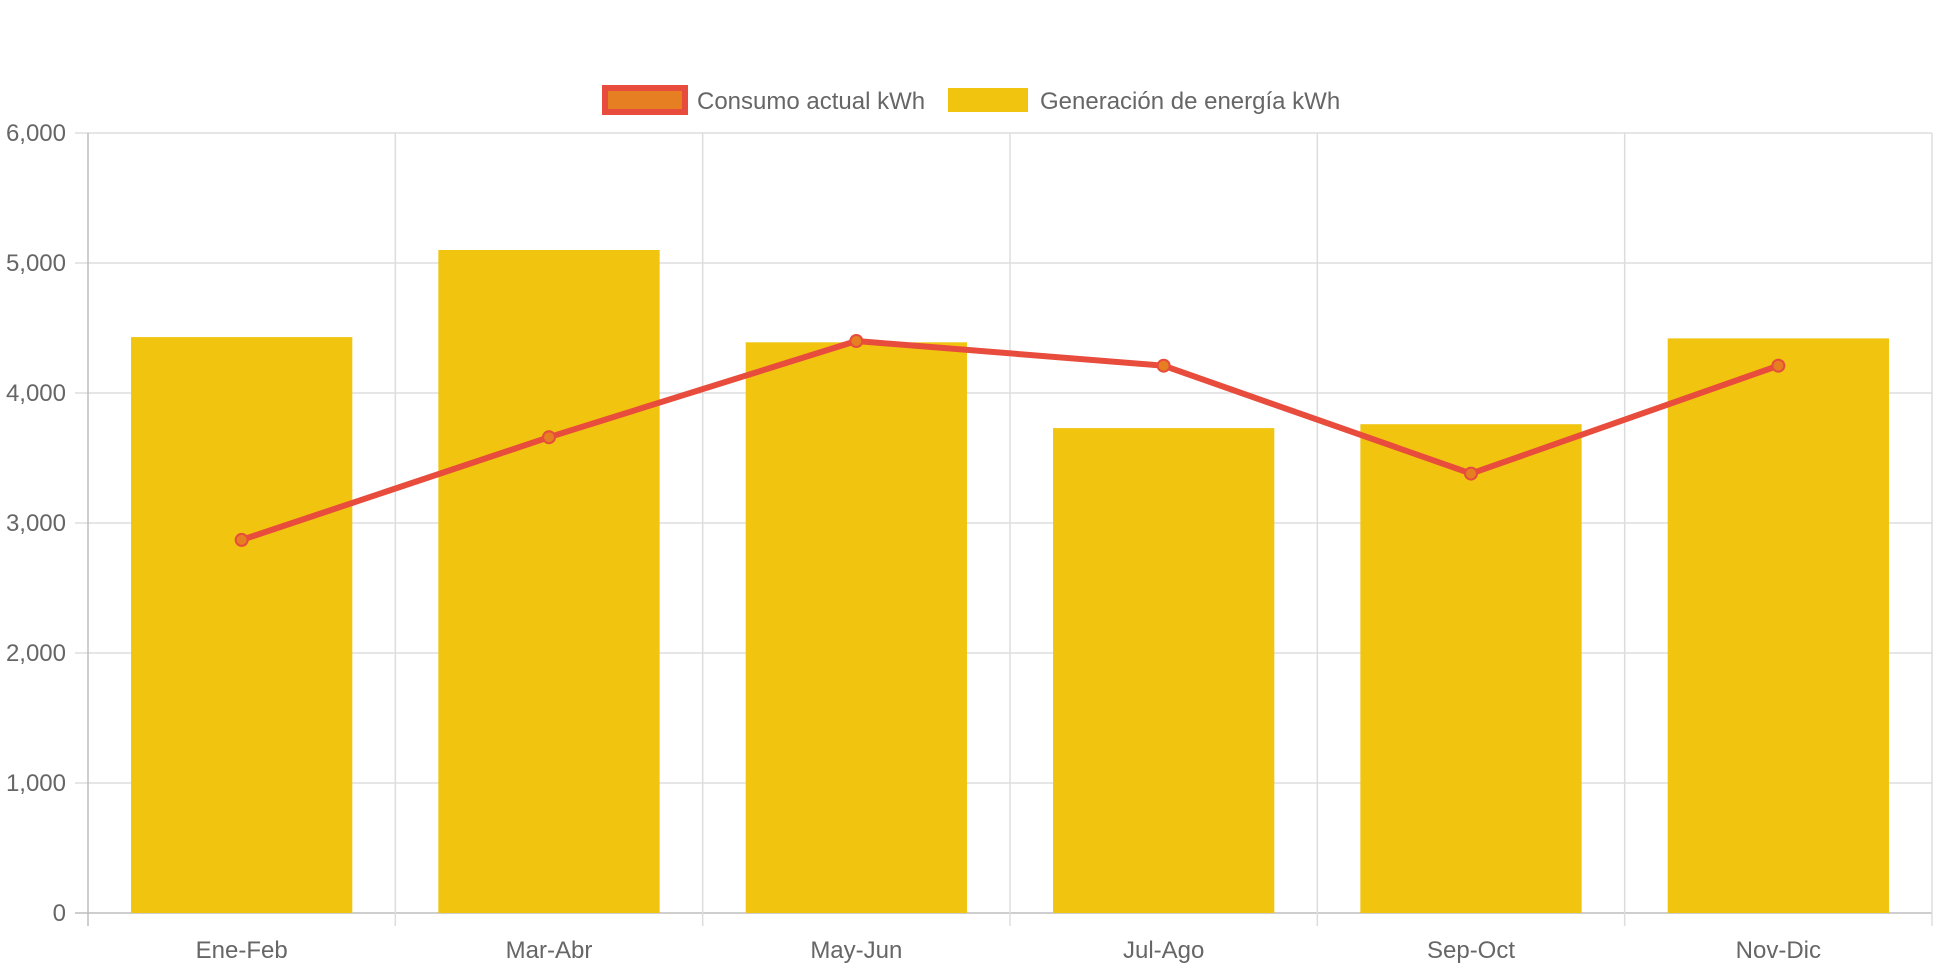 The image size is (1942, 970). Describe the element at coordinates (36, 393) in the screenshot. I see `y-tick-label: 4,000` at that location.